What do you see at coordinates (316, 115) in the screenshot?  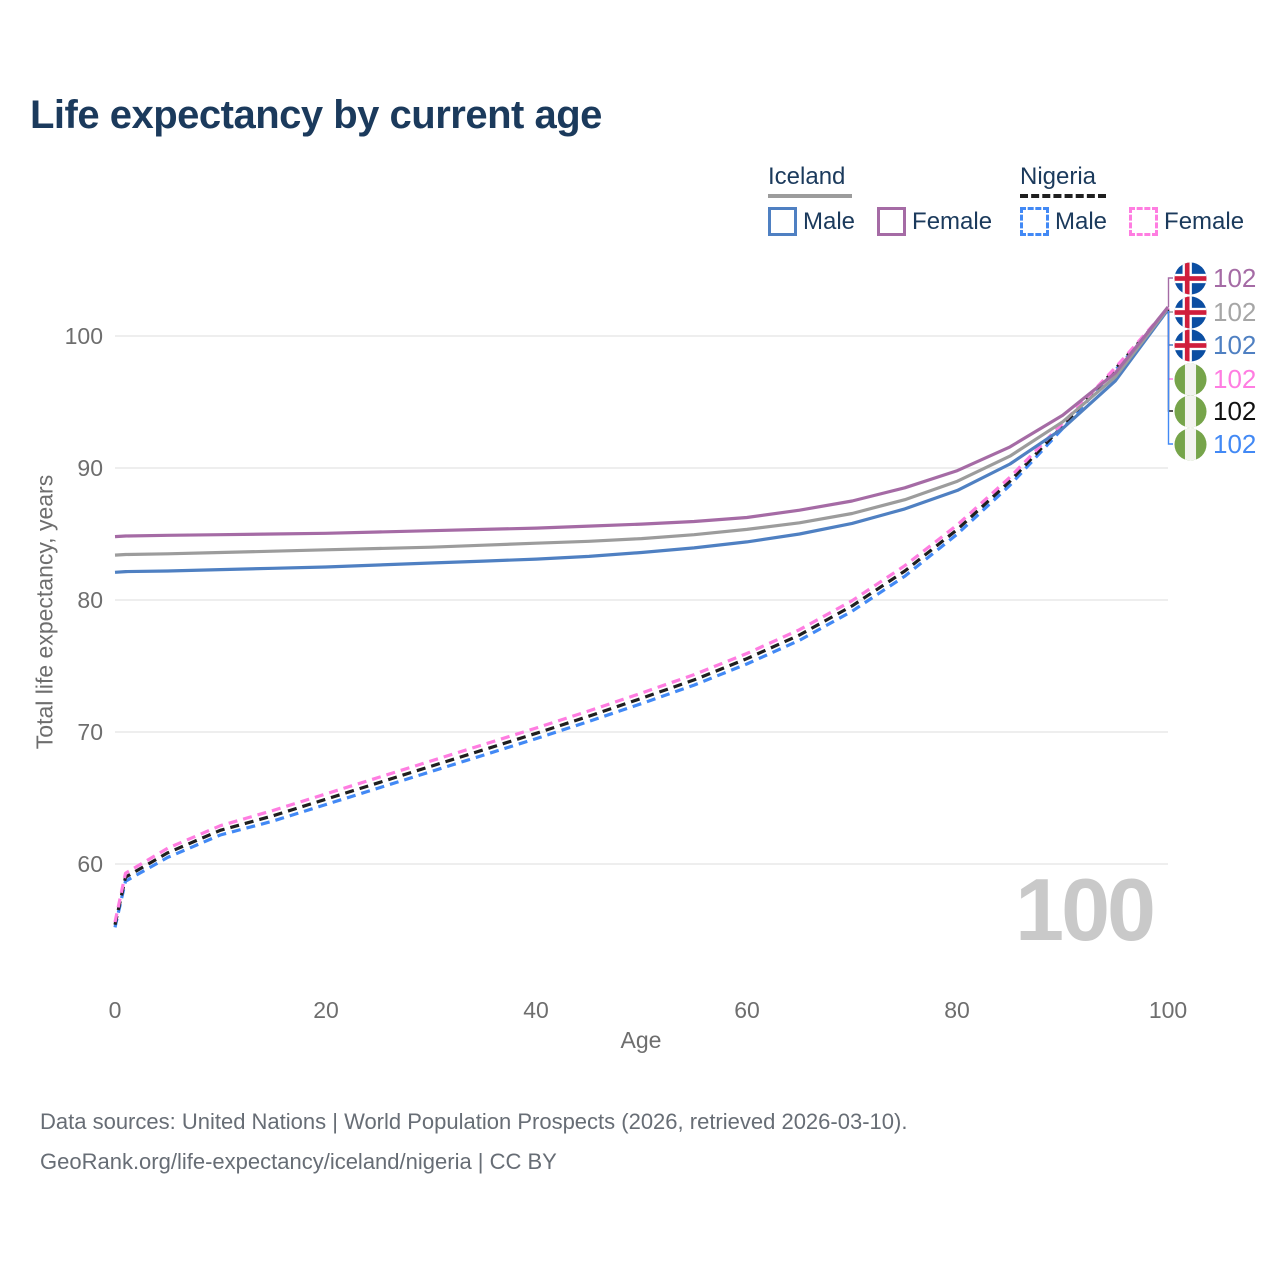 I see `page-title: Life expectancy by current age` at bounding box center [316, 115].